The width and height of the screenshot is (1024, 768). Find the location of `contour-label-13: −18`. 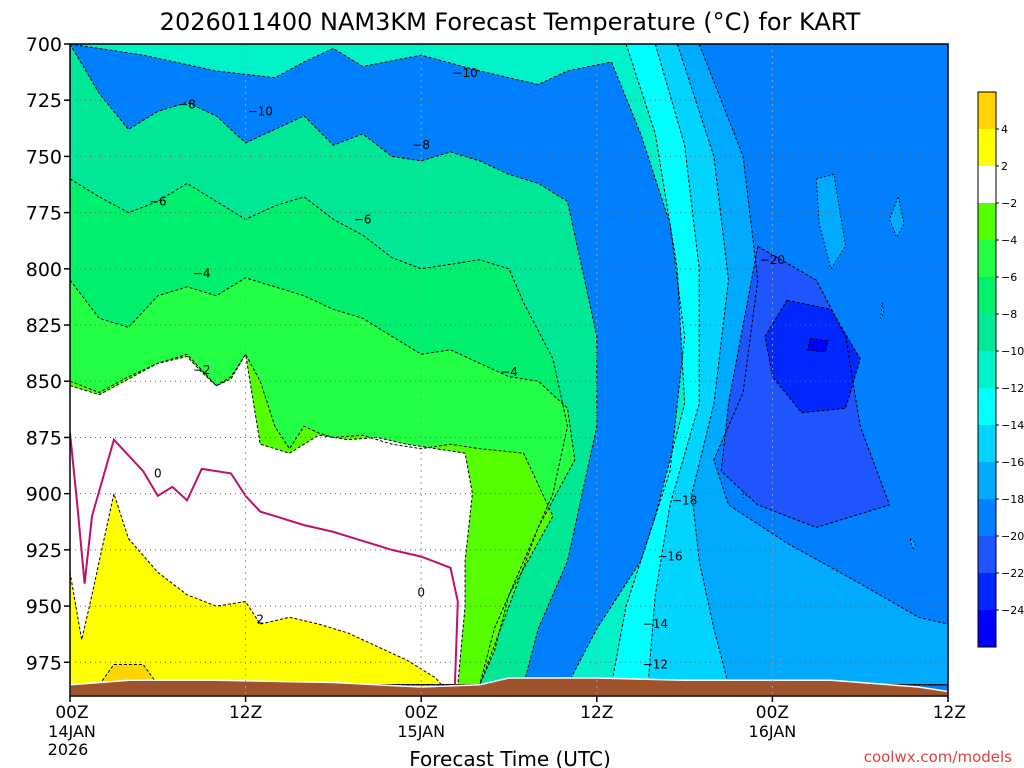

contour-label-13: −18 is located at coordinates (684, 500).